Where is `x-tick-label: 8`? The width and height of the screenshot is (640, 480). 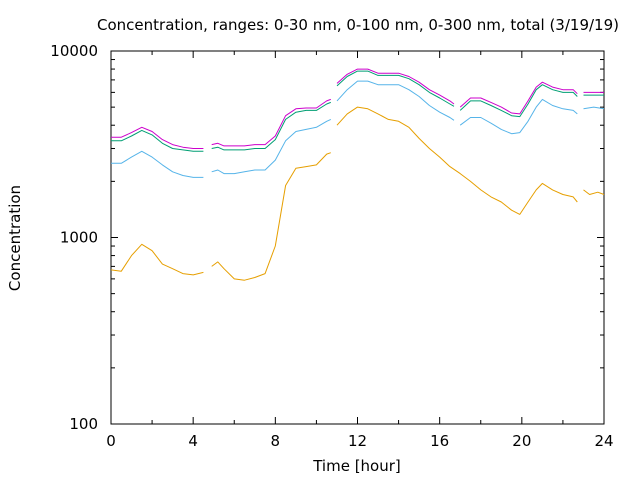
x-tick-label: 8 is located at coordinates (276, 441).